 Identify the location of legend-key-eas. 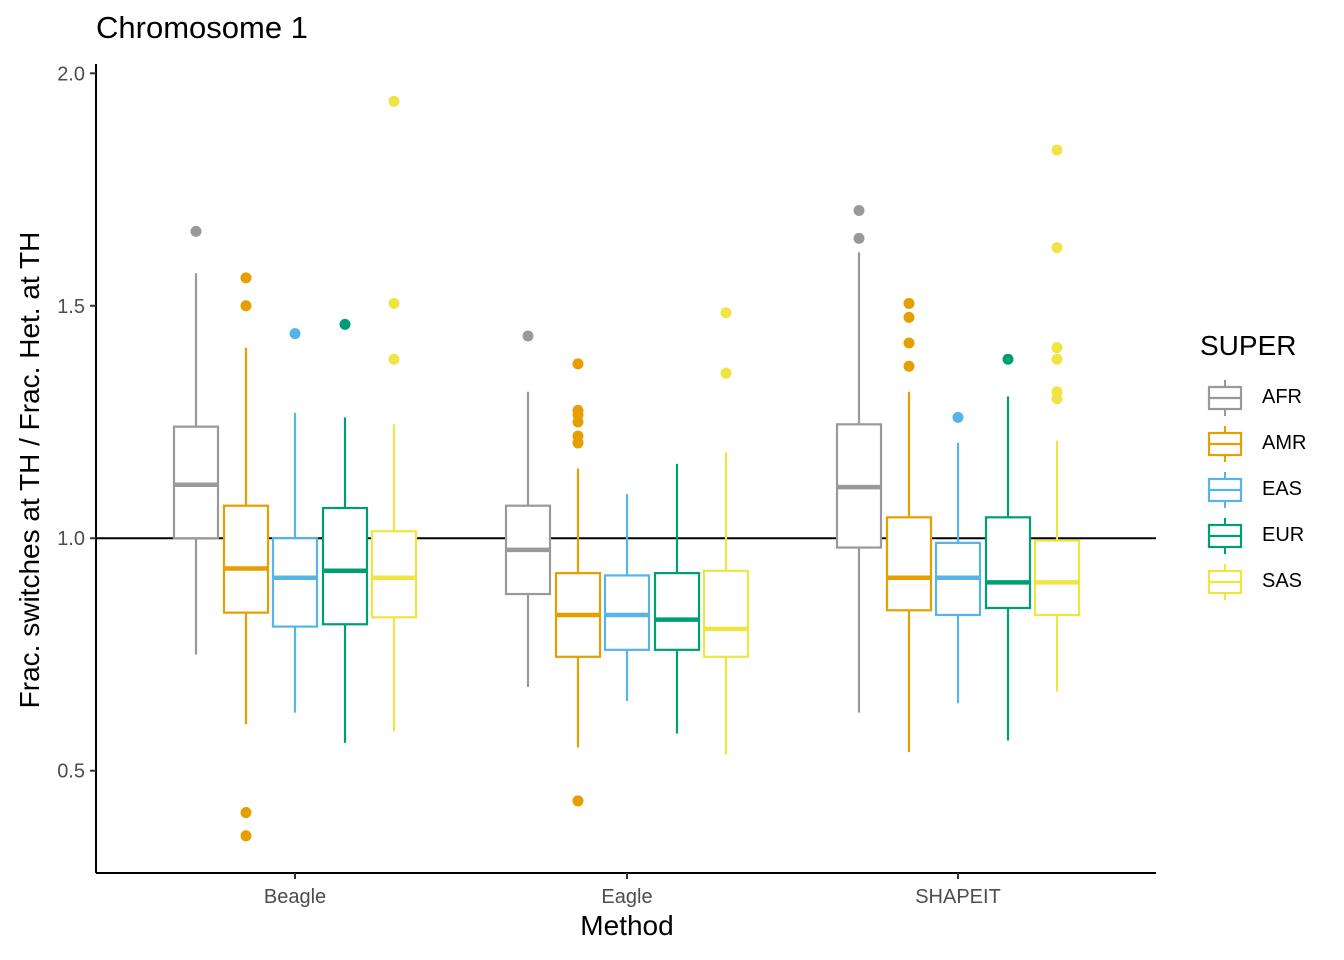
(1225, 490).